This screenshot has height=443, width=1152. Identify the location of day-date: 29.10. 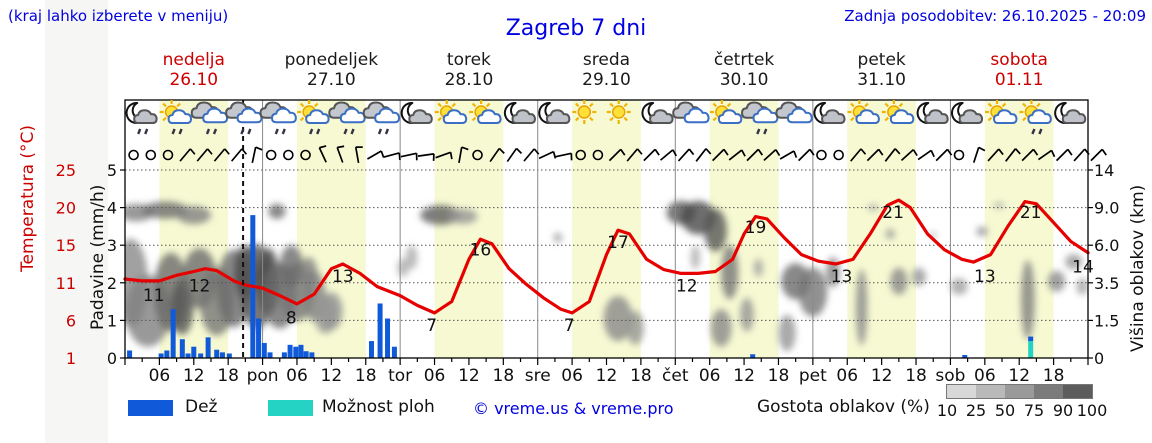
(606, 80).